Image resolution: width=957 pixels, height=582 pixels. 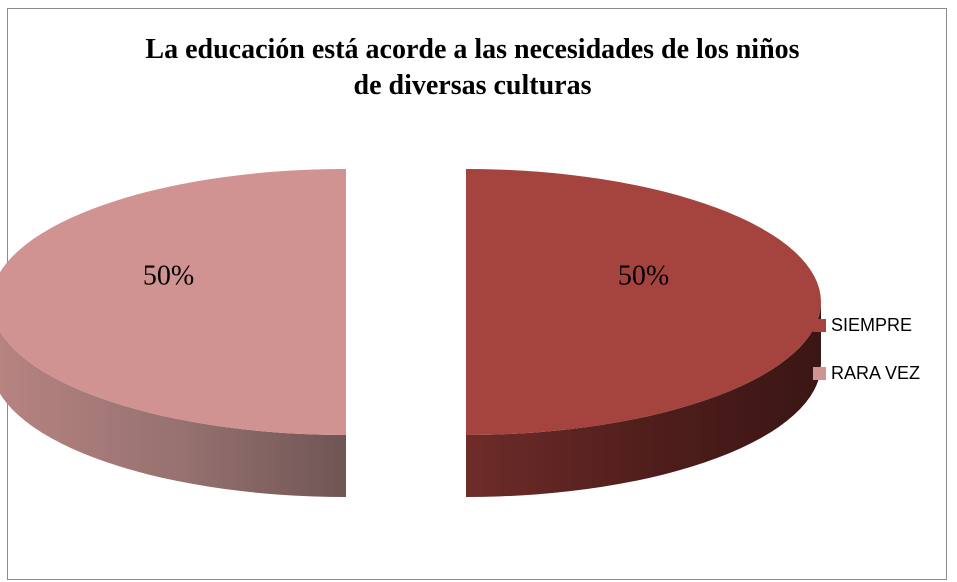 I want to click on legend-label-siempre: SIEMPRE, so click(x=872, y=324).